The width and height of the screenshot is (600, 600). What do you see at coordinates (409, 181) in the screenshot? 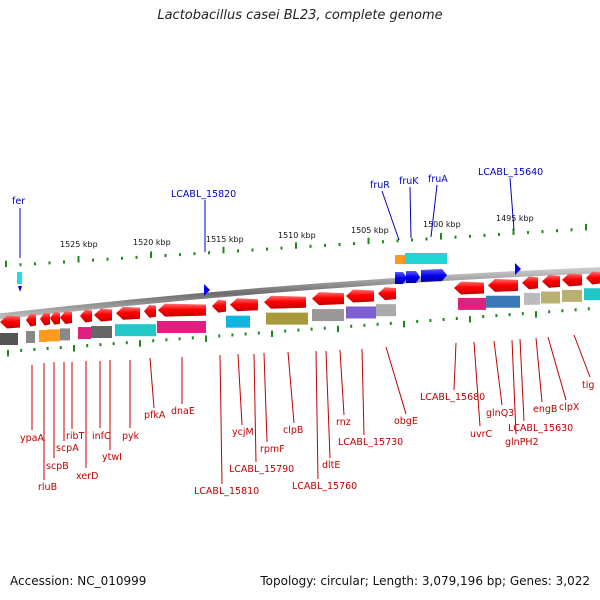
I see `upper-label-fruk: fruK` at bounding box center [409, 181].